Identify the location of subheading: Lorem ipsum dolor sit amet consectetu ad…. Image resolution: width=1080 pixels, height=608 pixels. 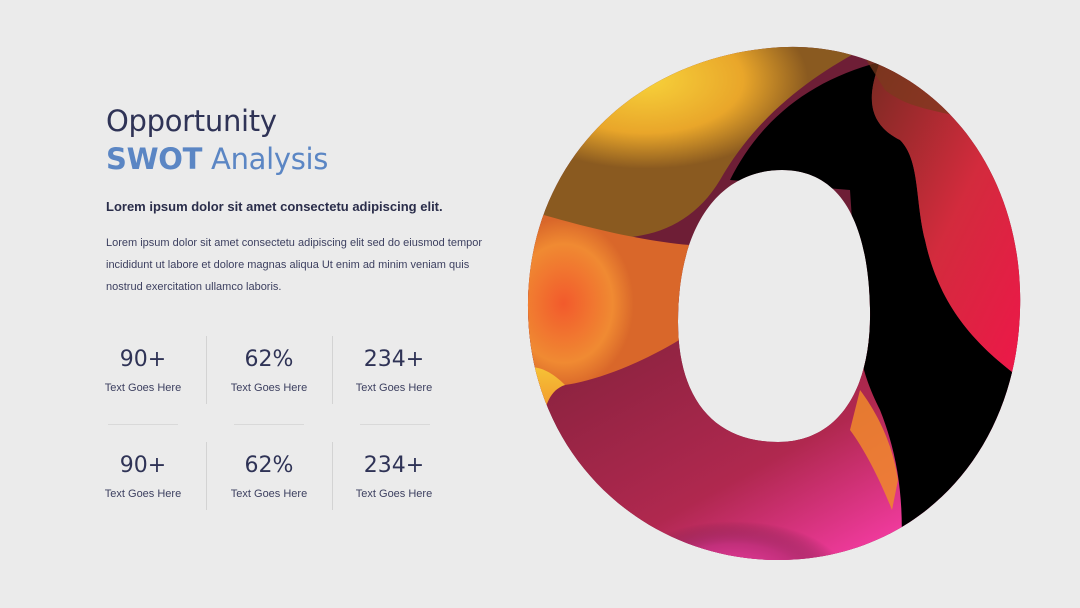
(274, 206).